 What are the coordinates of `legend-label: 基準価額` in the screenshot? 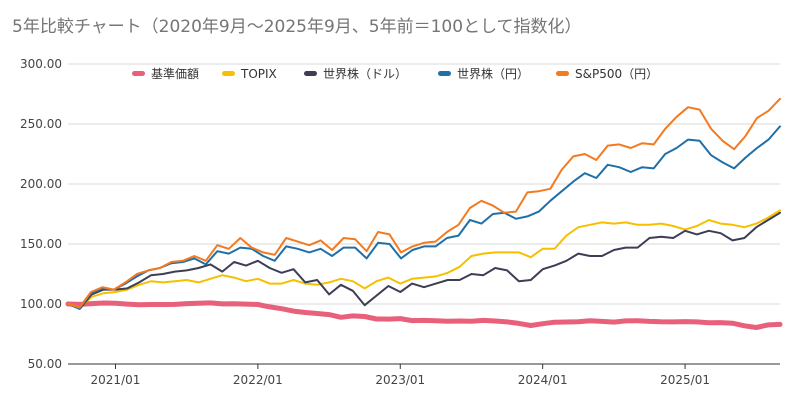 It's located at (175, 73).